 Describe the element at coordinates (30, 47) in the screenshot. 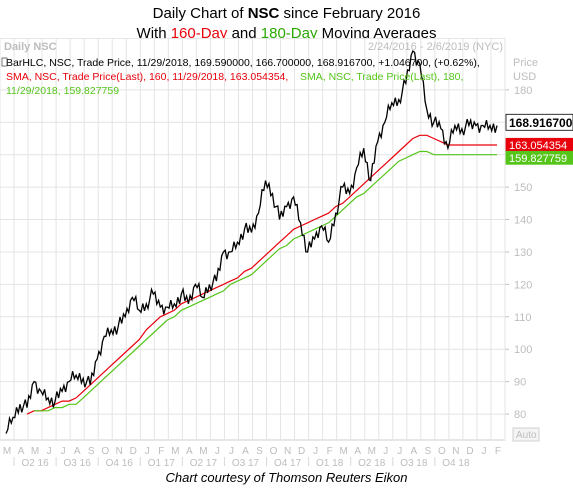

I see `panel-title: Daily NSC` at that location.